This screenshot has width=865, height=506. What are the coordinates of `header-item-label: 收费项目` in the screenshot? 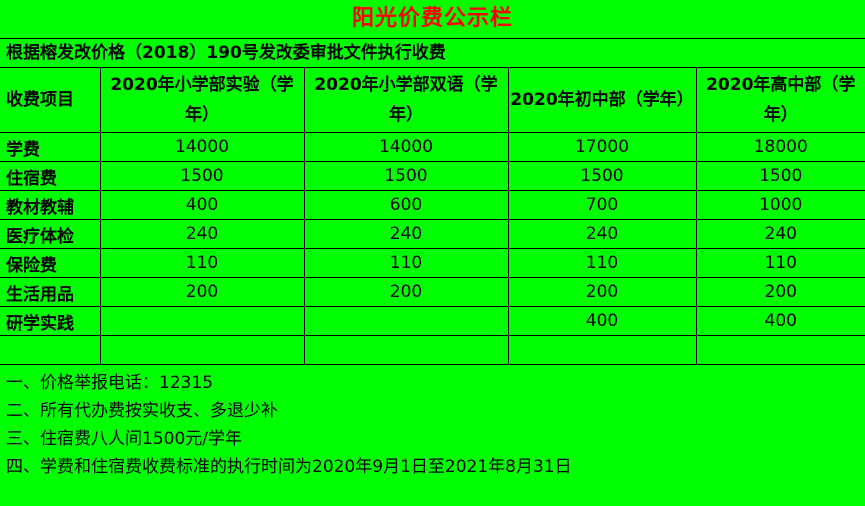 It's located at (50, 100).